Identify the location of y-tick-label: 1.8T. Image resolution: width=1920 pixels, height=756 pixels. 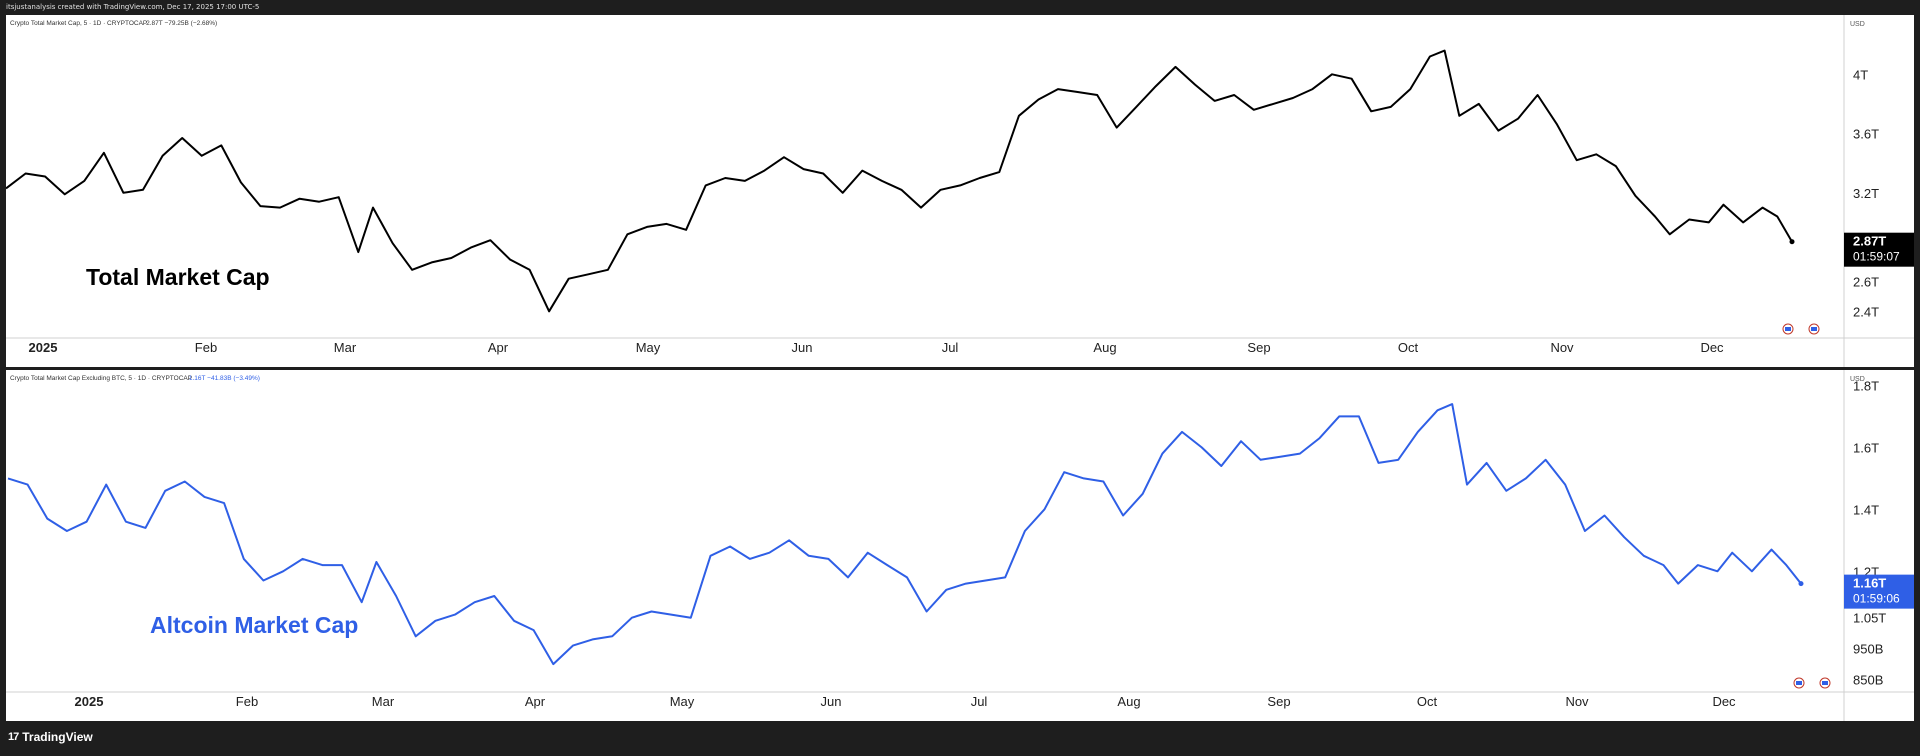
(1866, 385).